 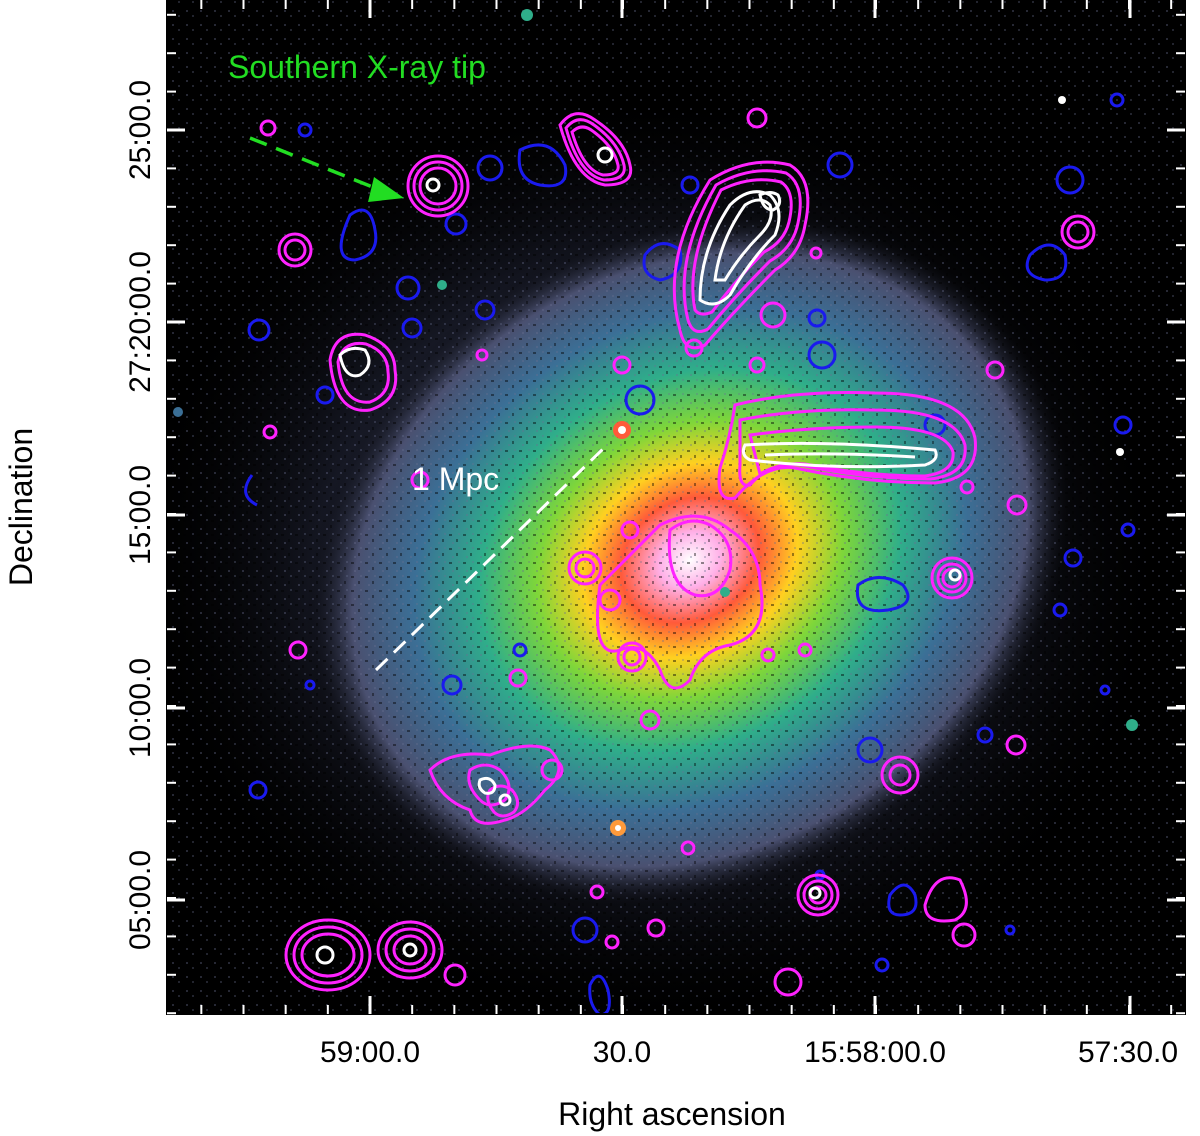 I want to click on x-tick-labels: 59:00.0 30.0 15:58:00.0 57:30.0, so click(x=749, y=1052).